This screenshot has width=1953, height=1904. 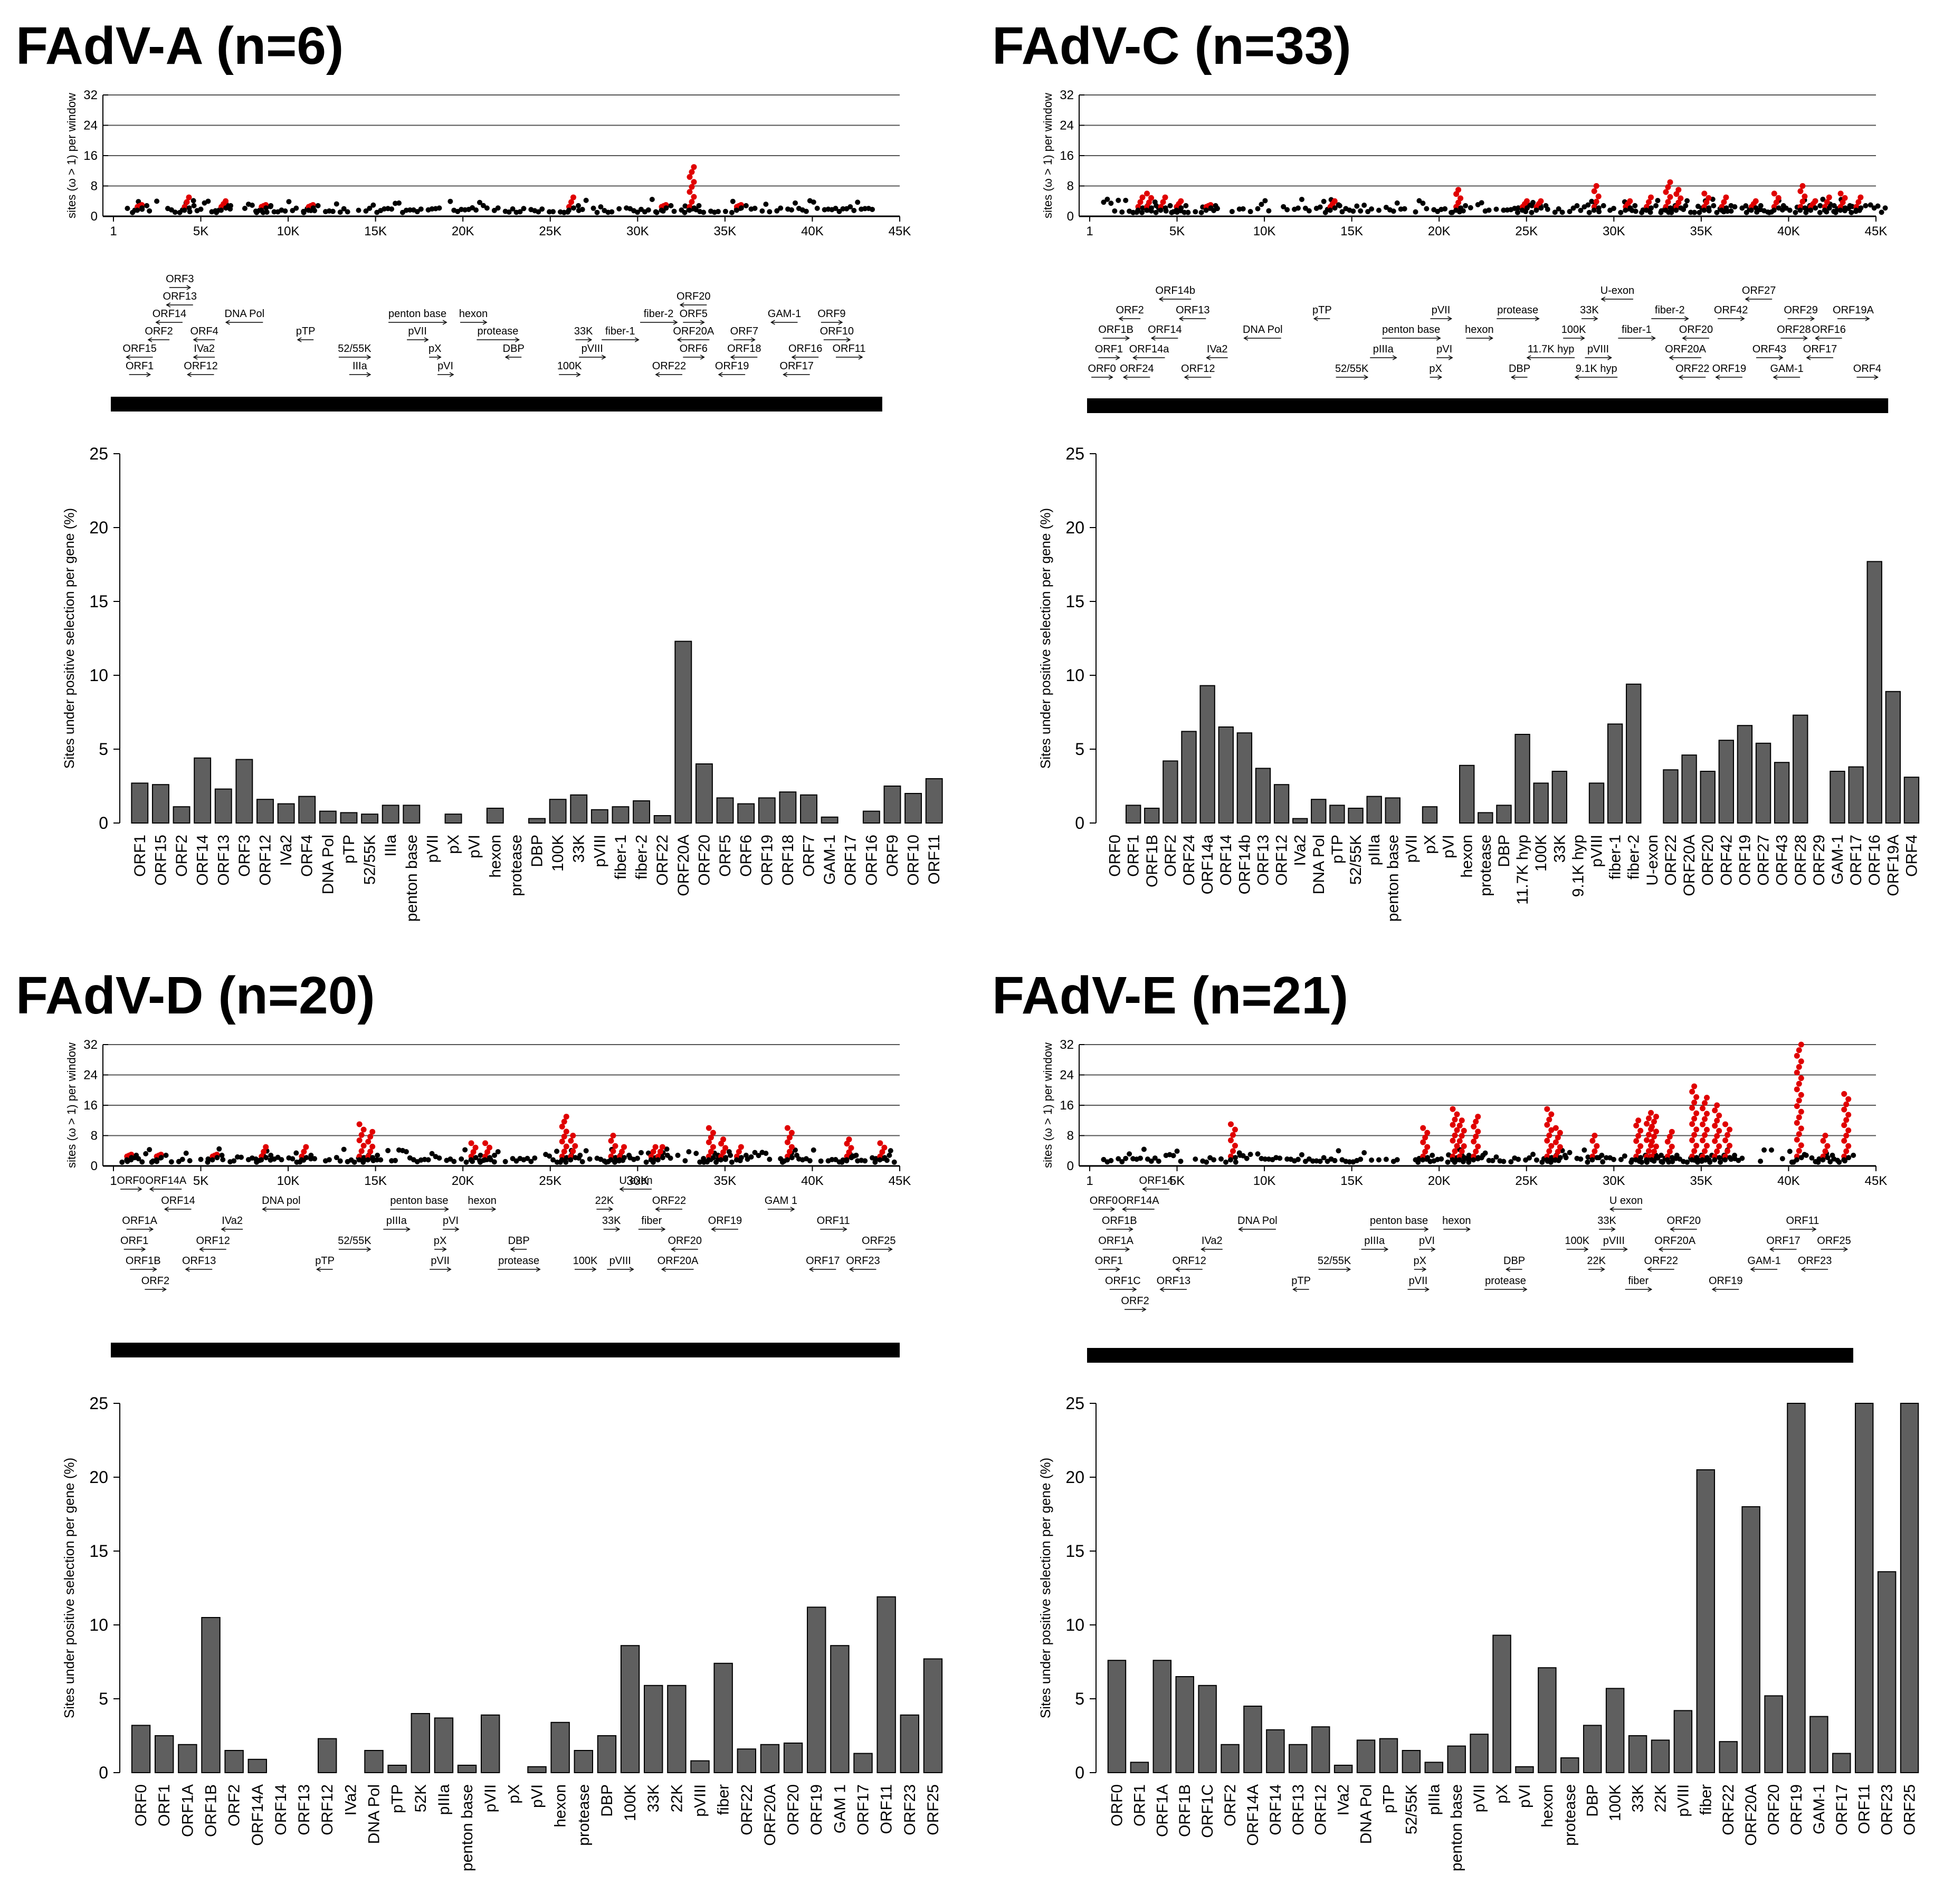 What do you see at coordinates (91, 1075) in the screenshot?
I see `y-tick-label: 24` at bounding box center [91, 1075].